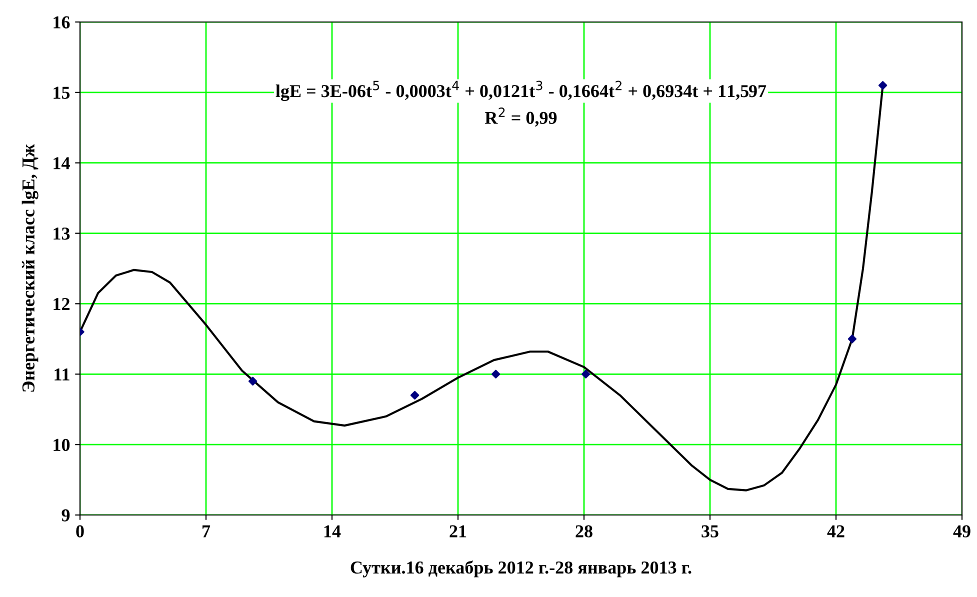 Image resolution: width=977 pixels, height=597 pixels. What do you see at coordinates (206, 531) in the screenshot?
I see `x-tick-label: 7` at bounding box center [206, 531].